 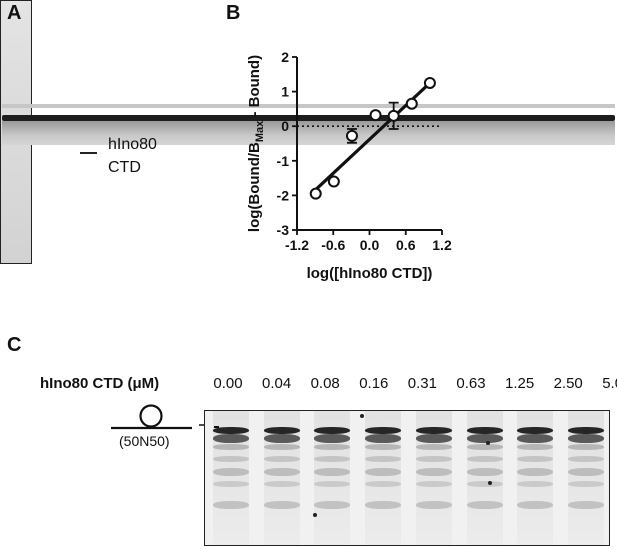 What do you see at coordinates (308, 118) in the screenshot?
I see `protein-band` at bounding box center [308, 118].